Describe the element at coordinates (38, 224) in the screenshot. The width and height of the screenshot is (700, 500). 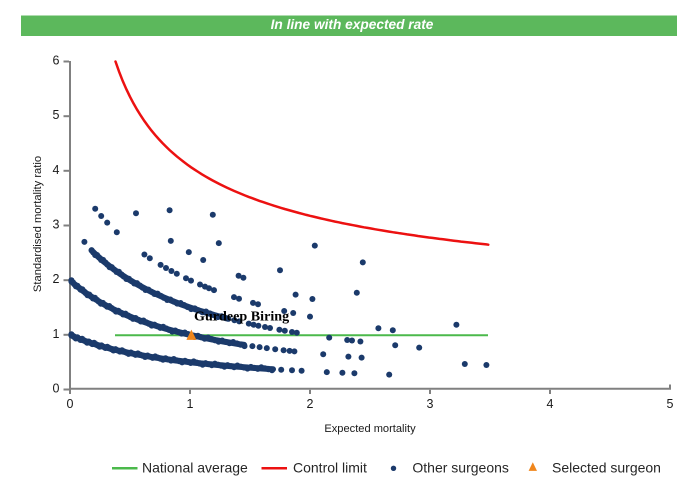
I see `svg-text: Standardised mortality ratio` at that location.